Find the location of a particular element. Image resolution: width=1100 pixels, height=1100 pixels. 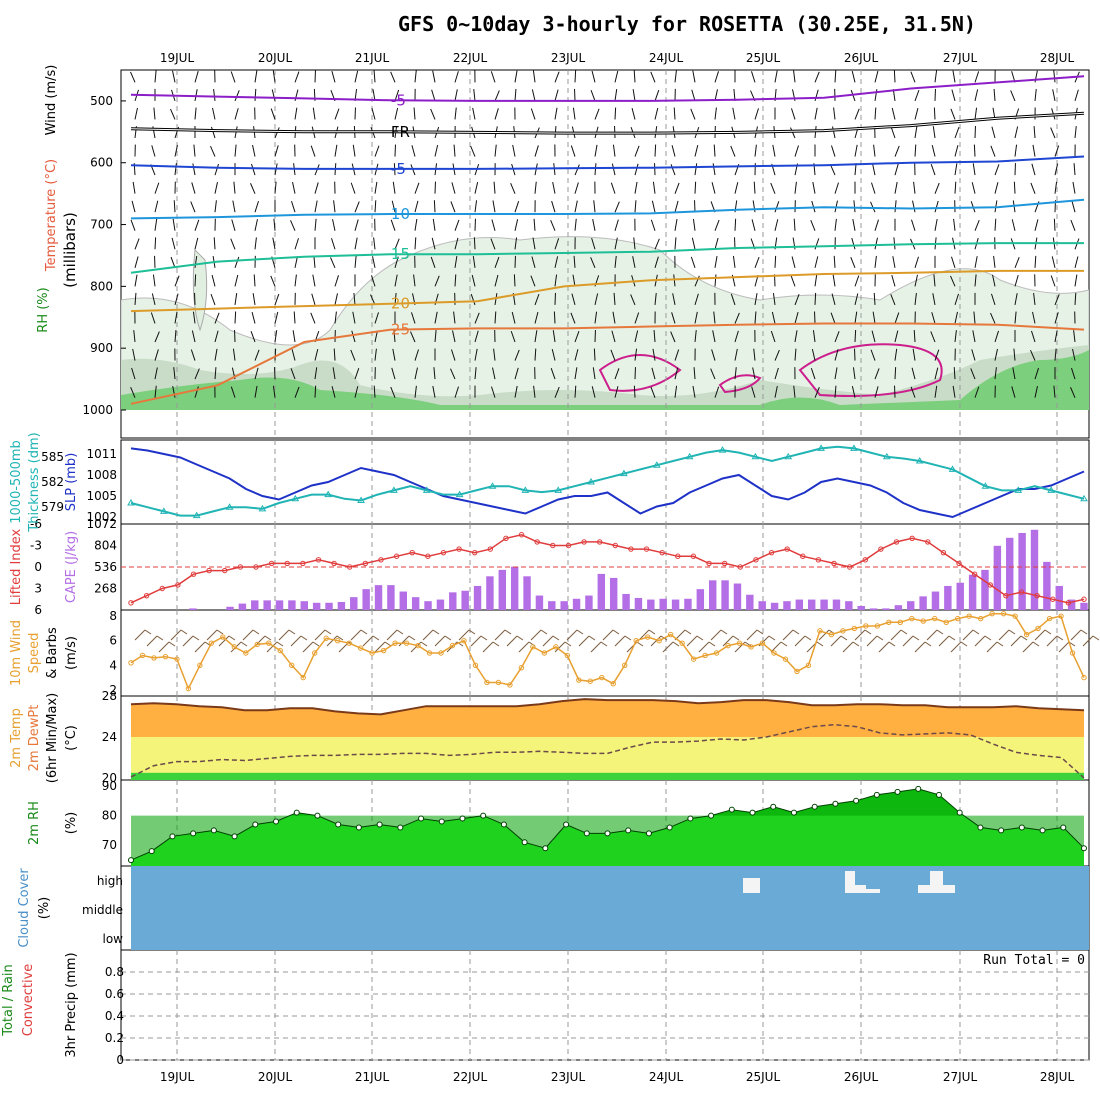

rh-magenta-contour is located at coordinates (640, 373).